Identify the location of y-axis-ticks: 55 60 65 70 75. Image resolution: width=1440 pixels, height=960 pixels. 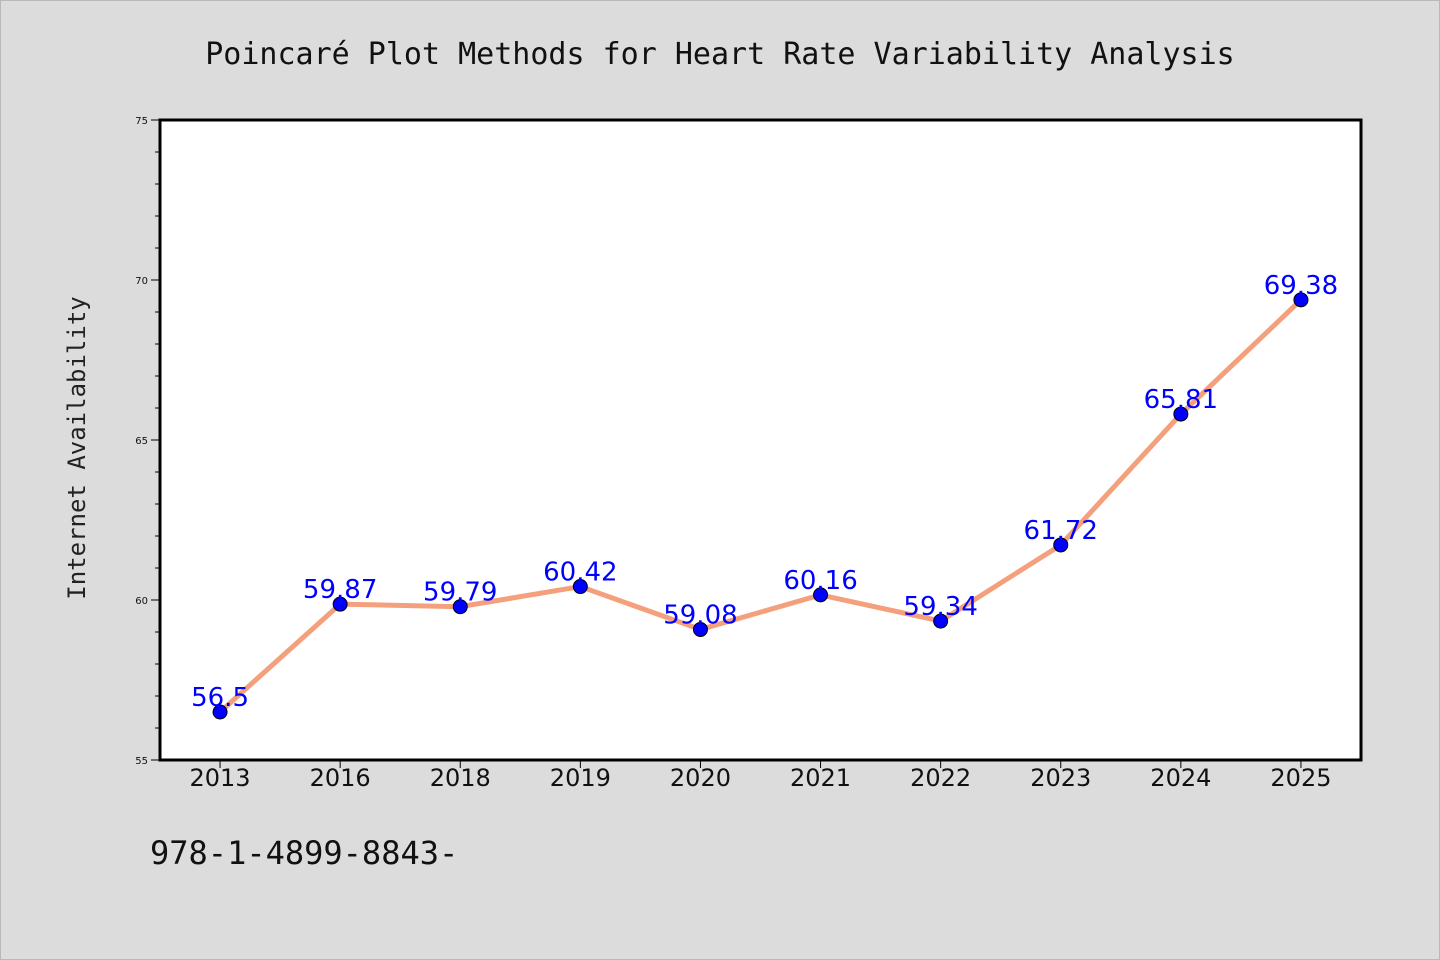
(147, 441).